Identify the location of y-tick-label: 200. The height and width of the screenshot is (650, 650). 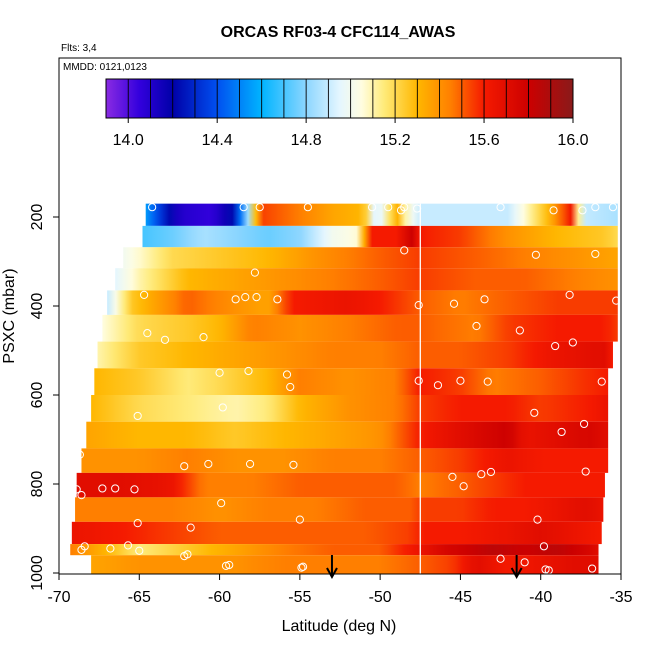
(37, 217).